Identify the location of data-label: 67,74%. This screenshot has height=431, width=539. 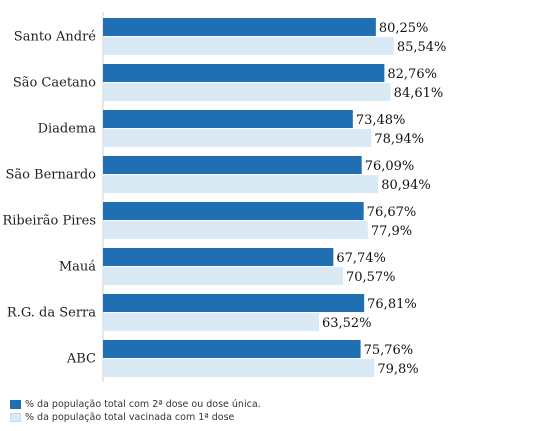
(361, 258).